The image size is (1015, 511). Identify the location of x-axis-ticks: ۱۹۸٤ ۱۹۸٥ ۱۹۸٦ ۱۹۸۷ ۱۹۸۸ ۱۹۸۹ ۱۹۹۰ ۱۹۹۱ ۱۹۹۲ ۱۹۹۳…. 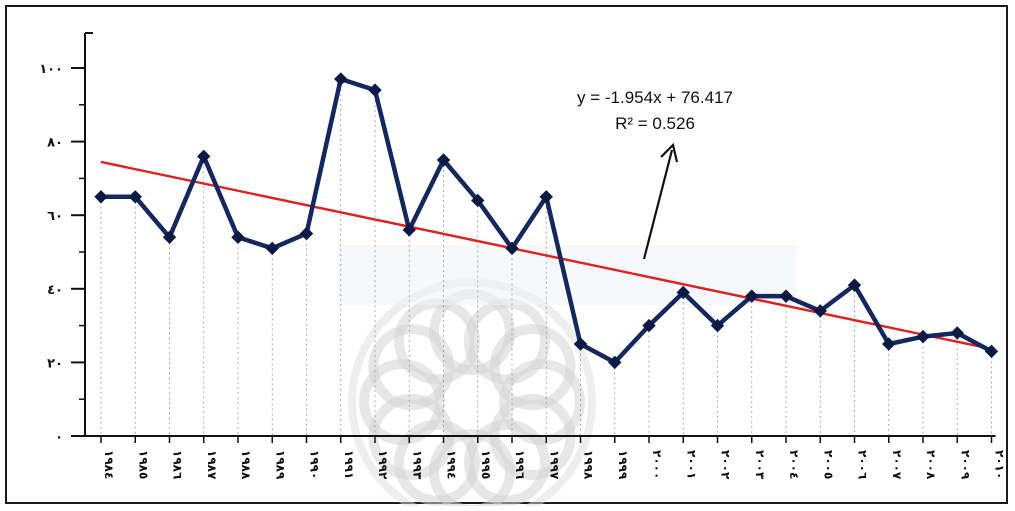
(553, 458).